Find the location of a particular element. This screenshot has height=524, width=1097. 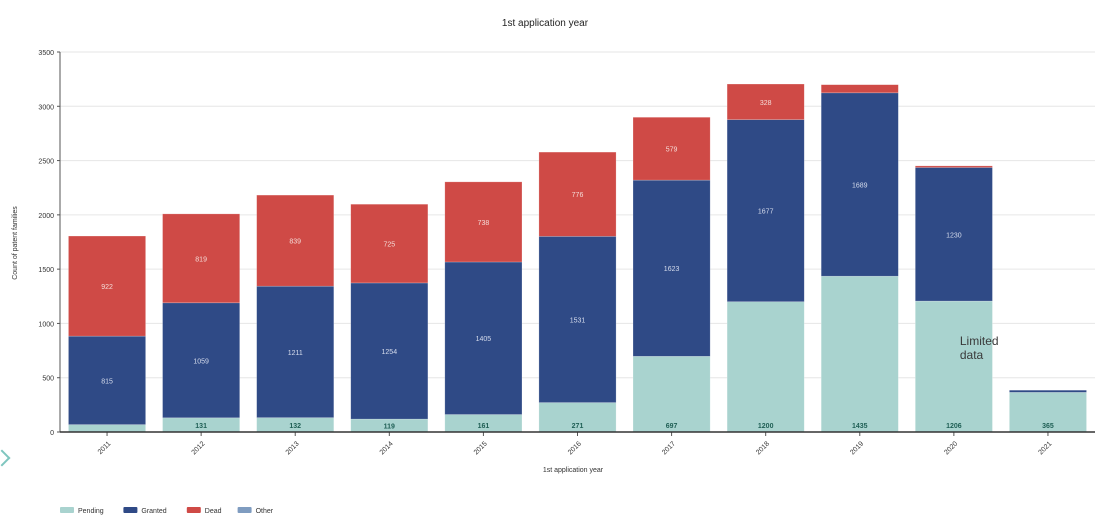

x-tick-label: 2017 is located at coordinates (669, 448).